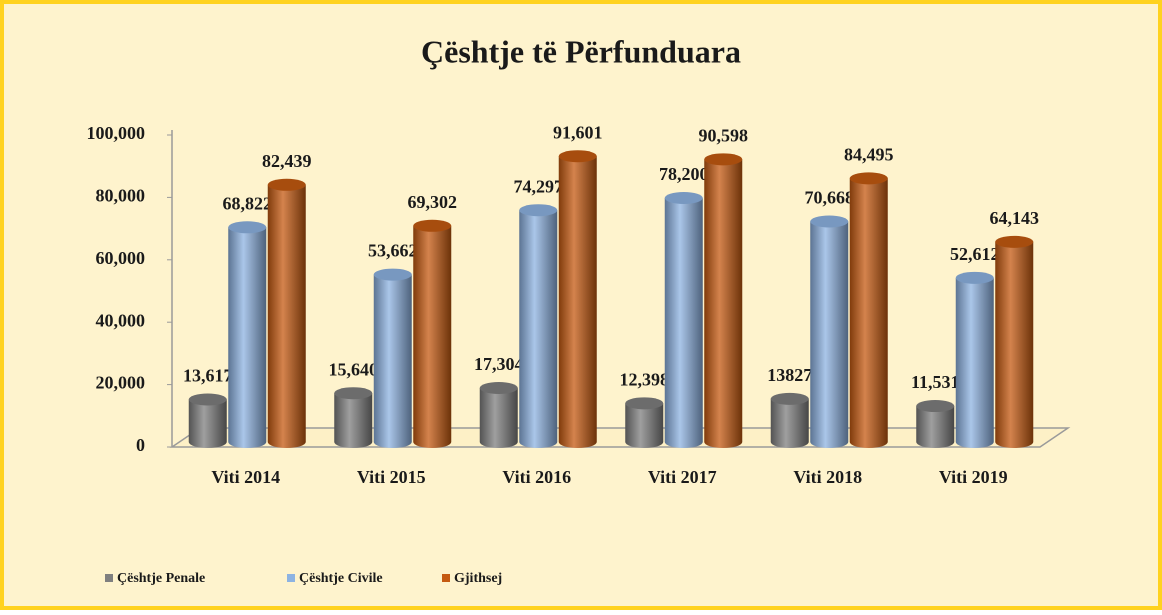 The image size is (1162, 615). Describe the element at coordinates (121, 258) in the screenshot. I see `y-tick-label: 60,000` at that location.